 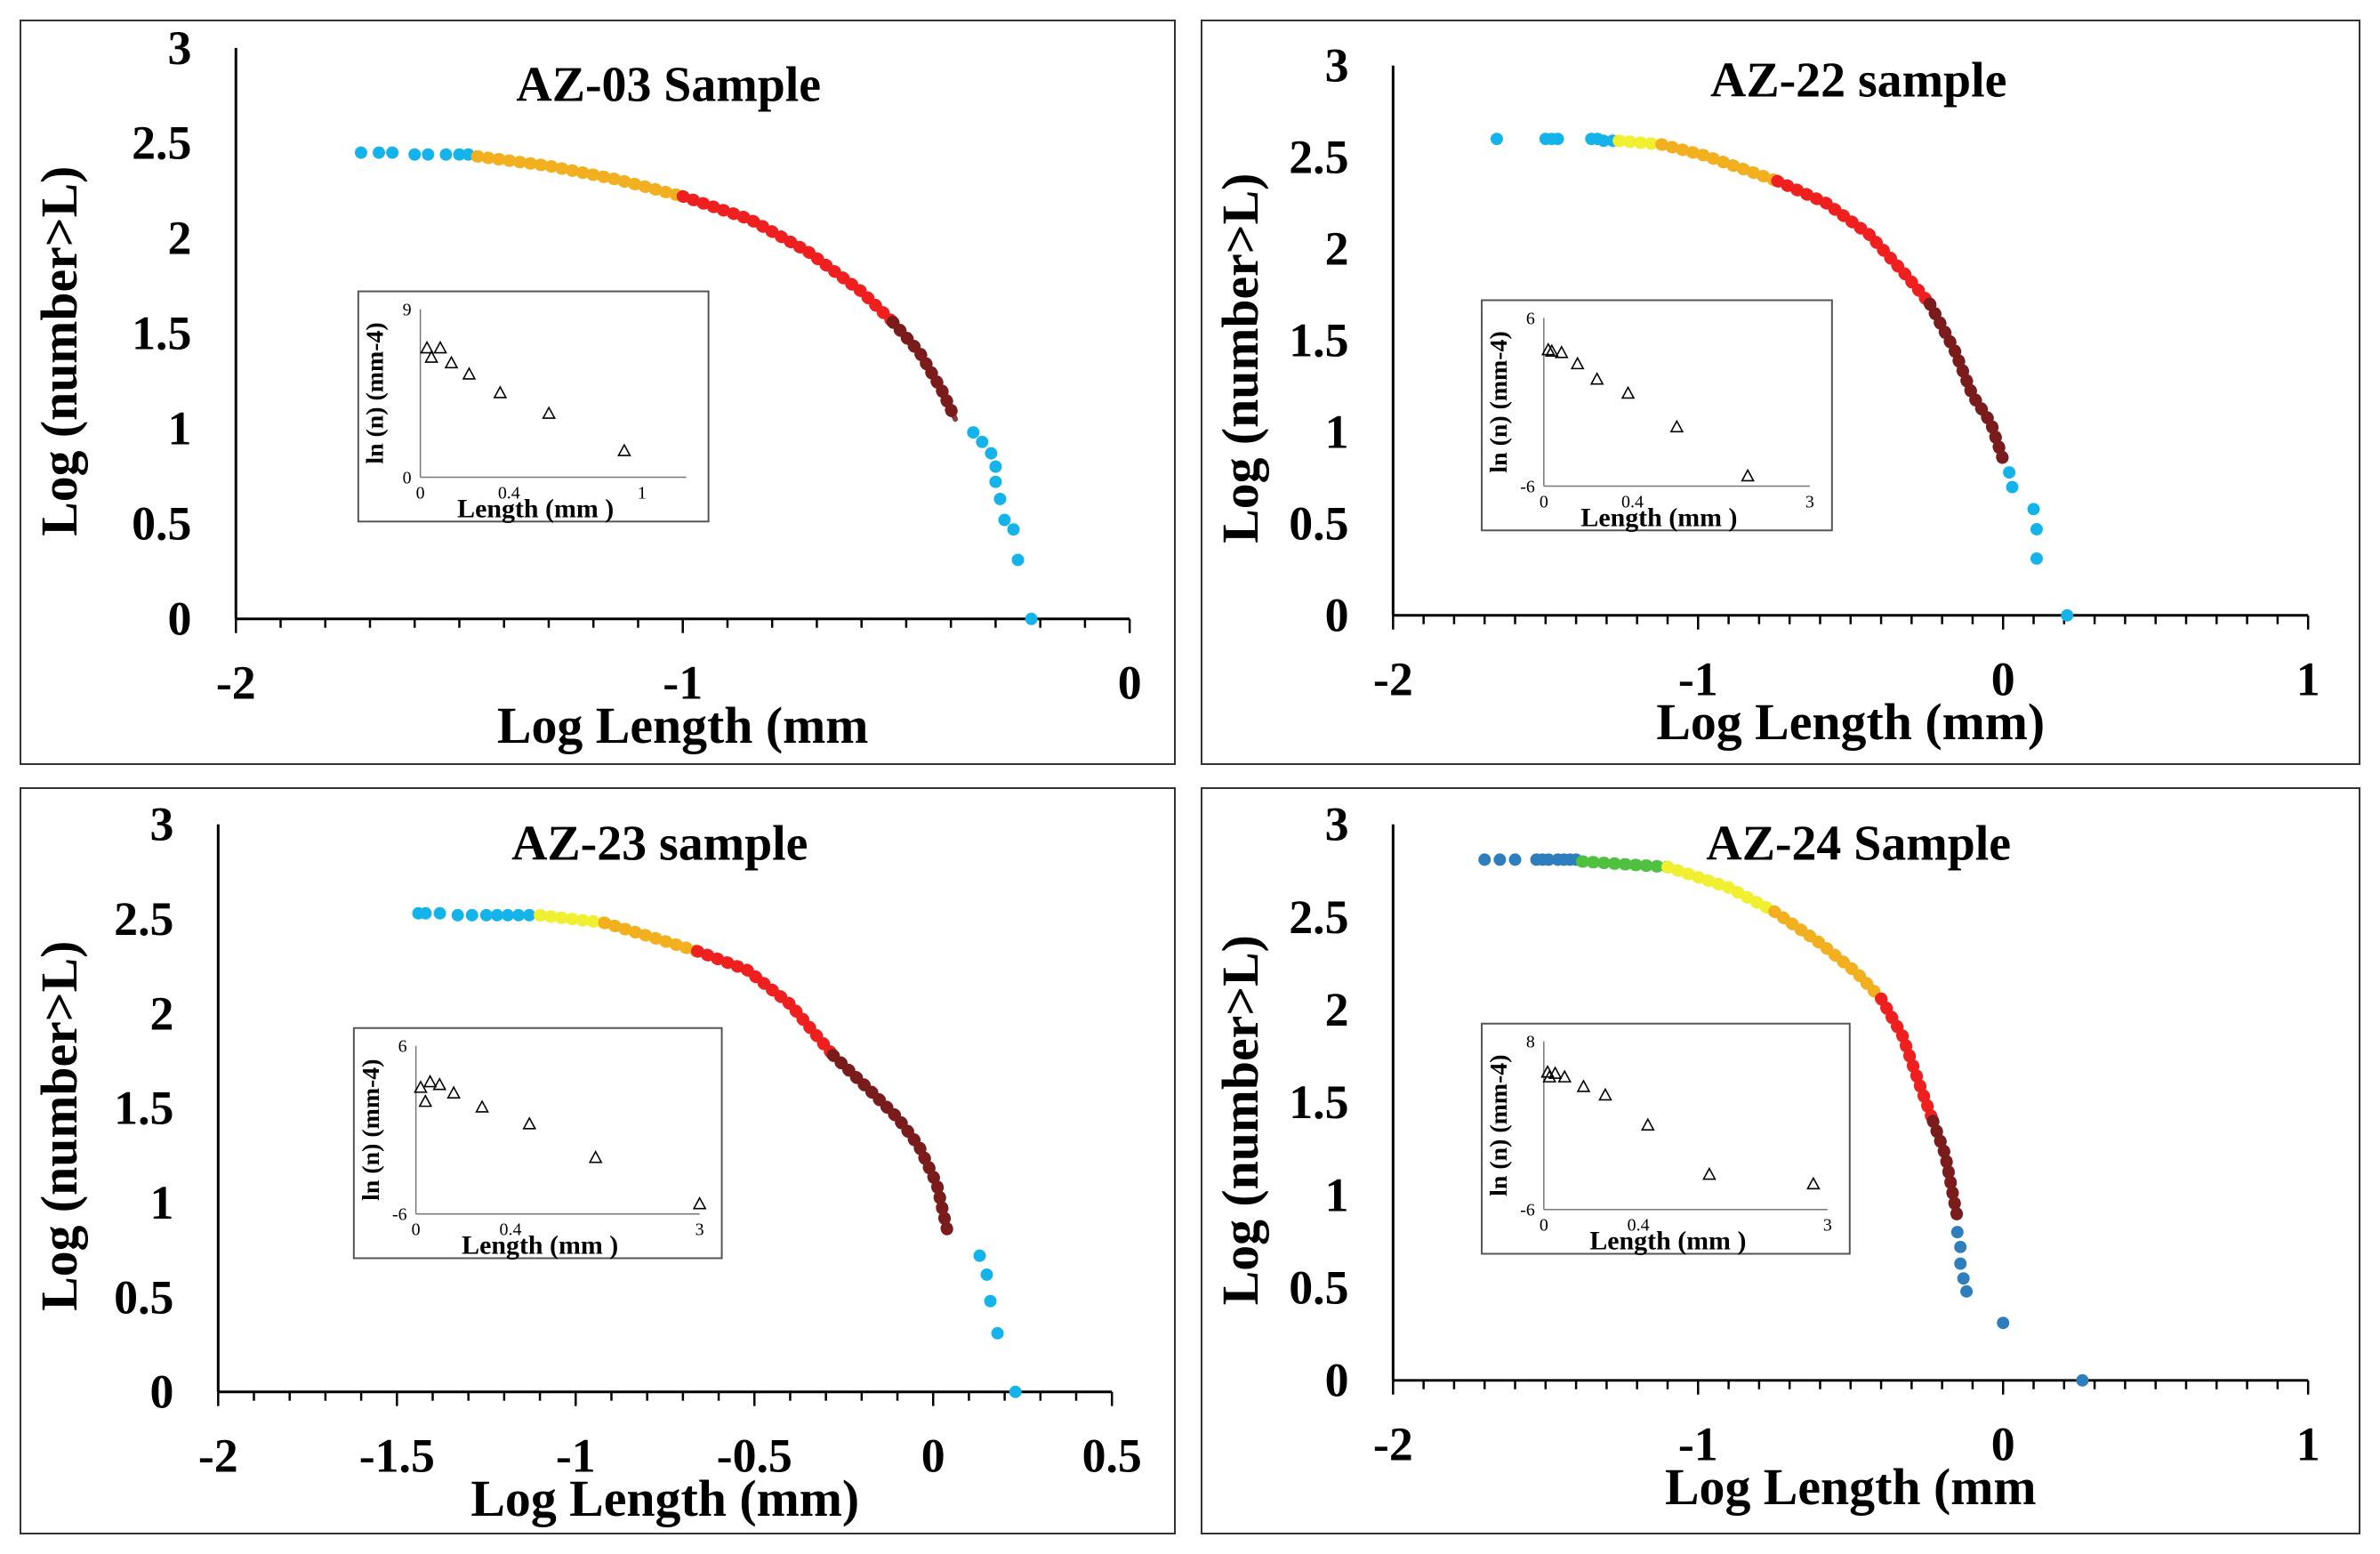 I want to click on data-series-maroon, so click(x=890, y=1143).